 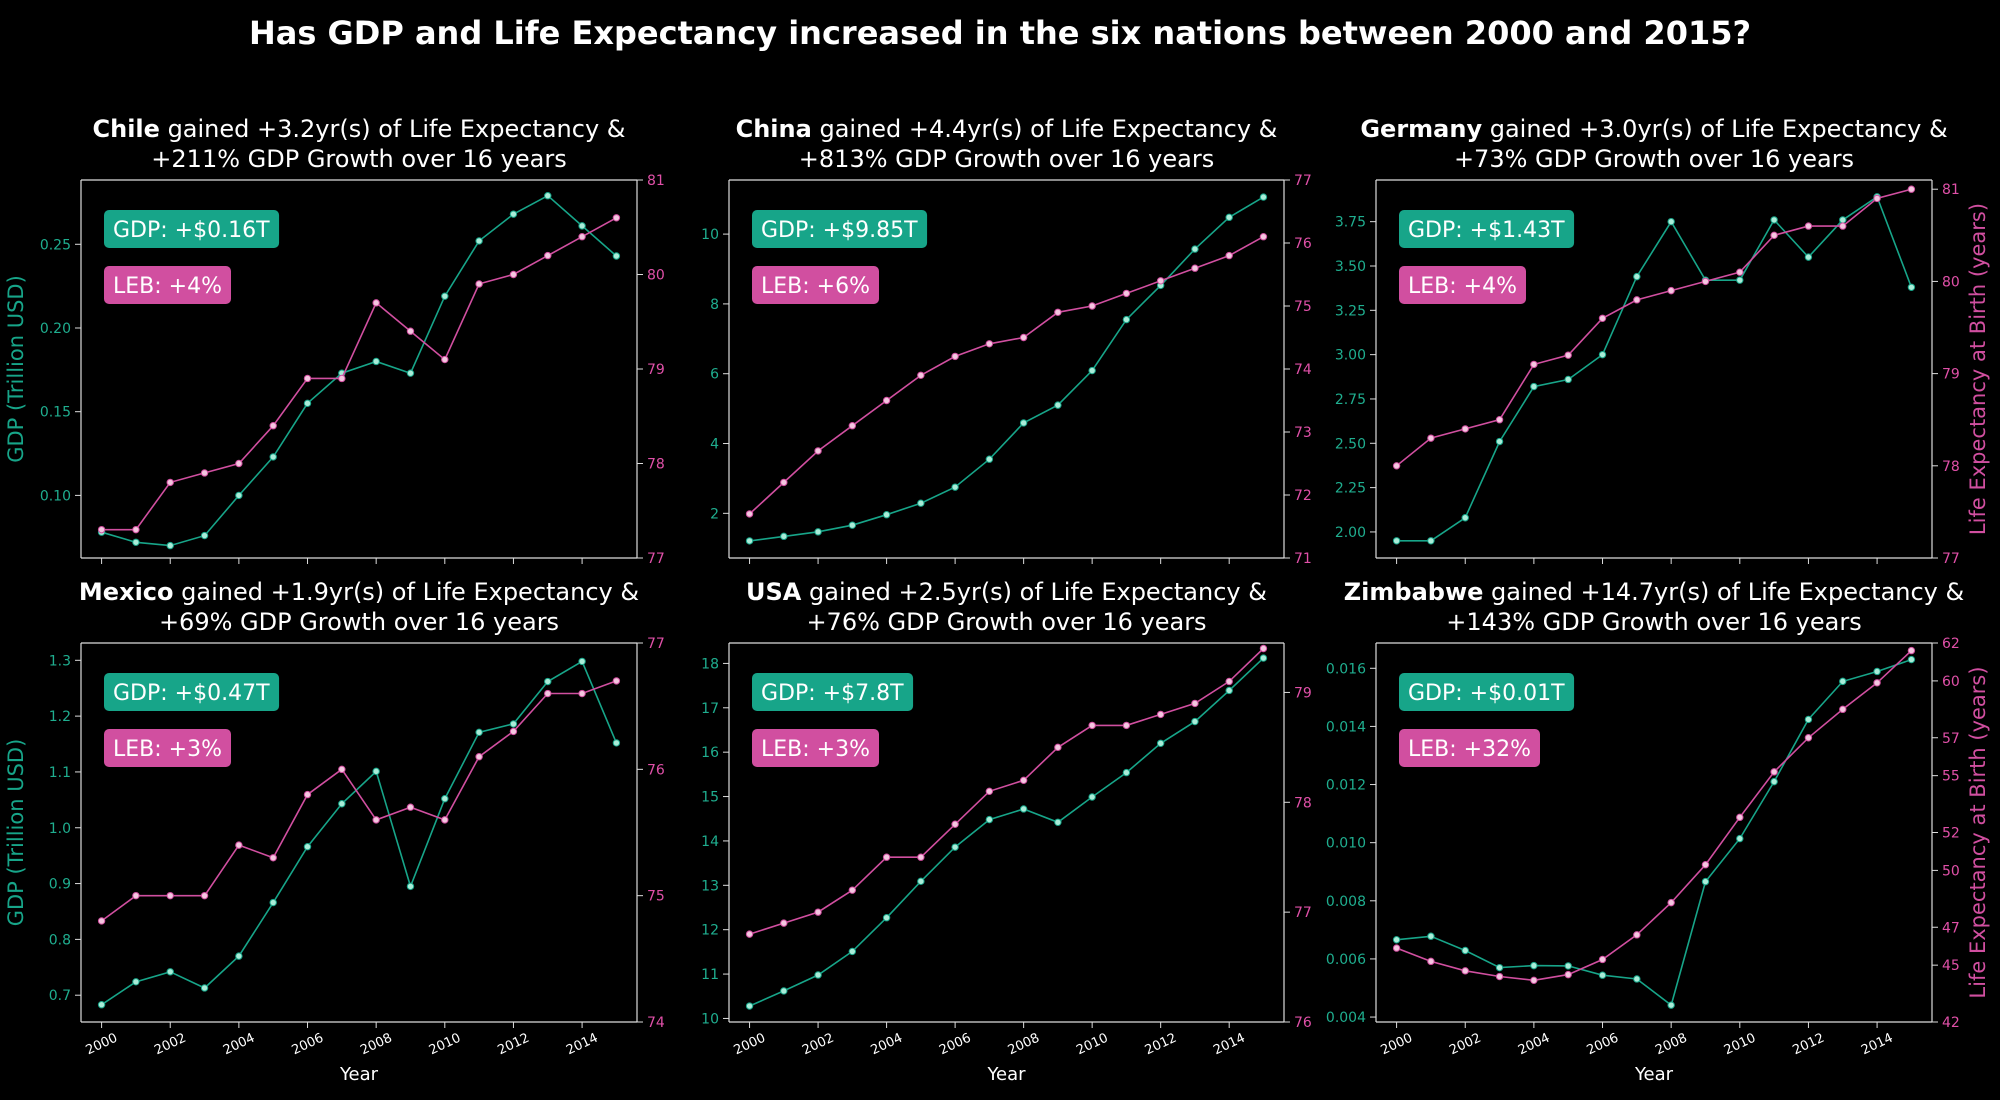 I want to click on leb-tick-label: 71, so click(x=1303, y=559).